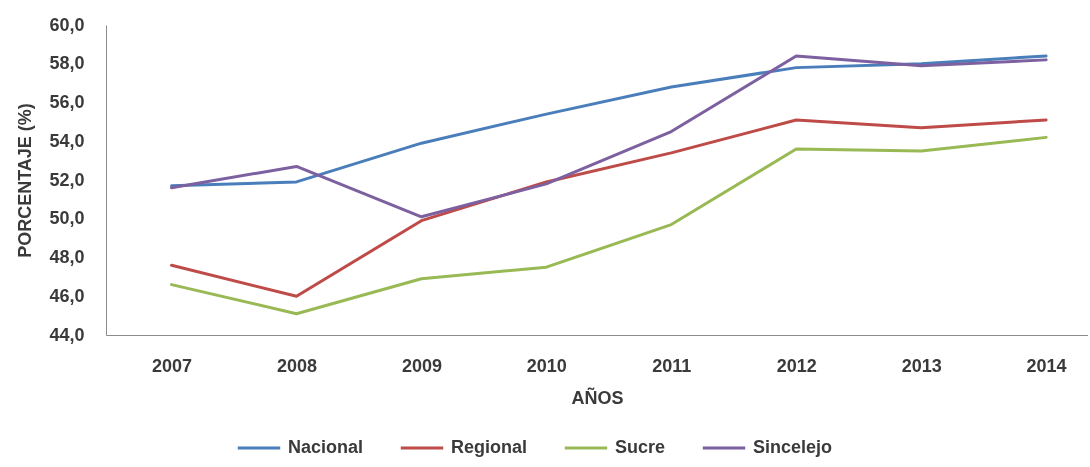 This screenshot has width=1090, height=467. I want to click on x-tick-label: 2009, so click(421, 365).